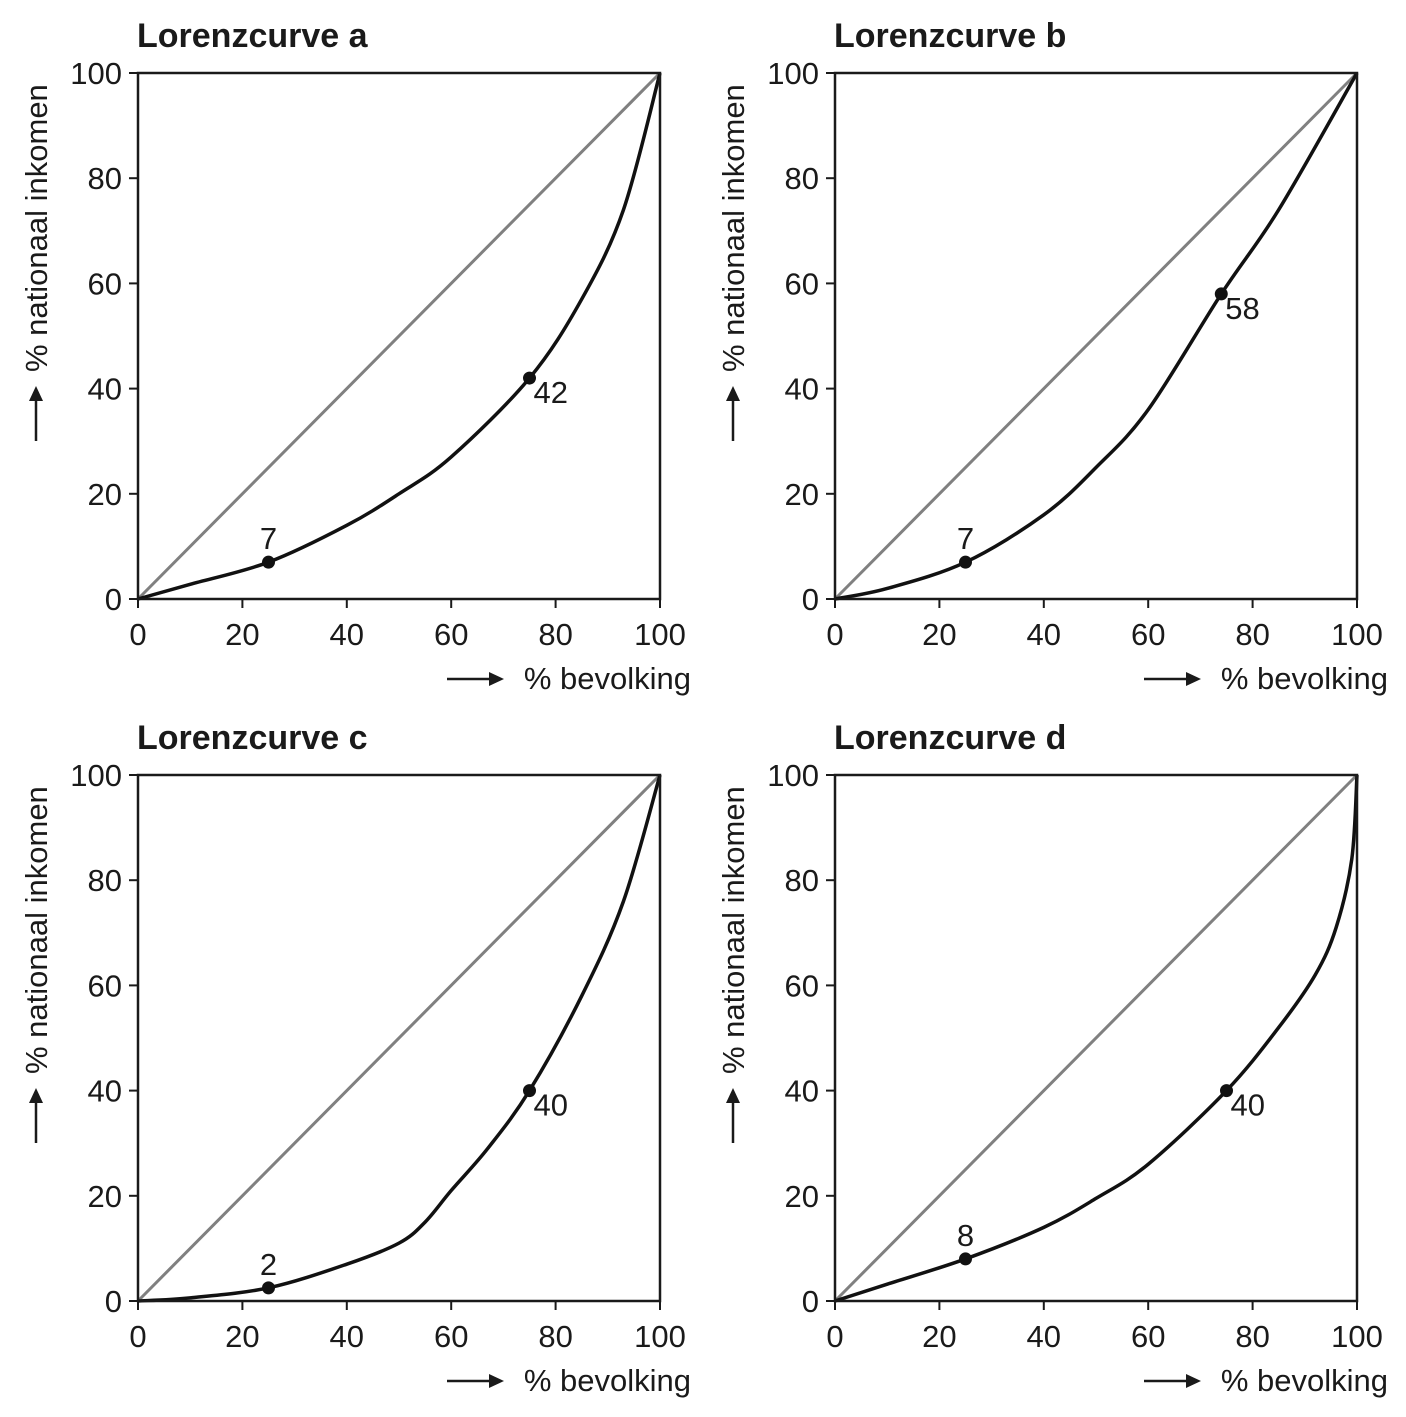 The image size is (1406, 1417). What do you see at coordinates (242, 634) in the screenshot?
I see `chart-a-xtick-label: 20` at bounding box center [242, 634].